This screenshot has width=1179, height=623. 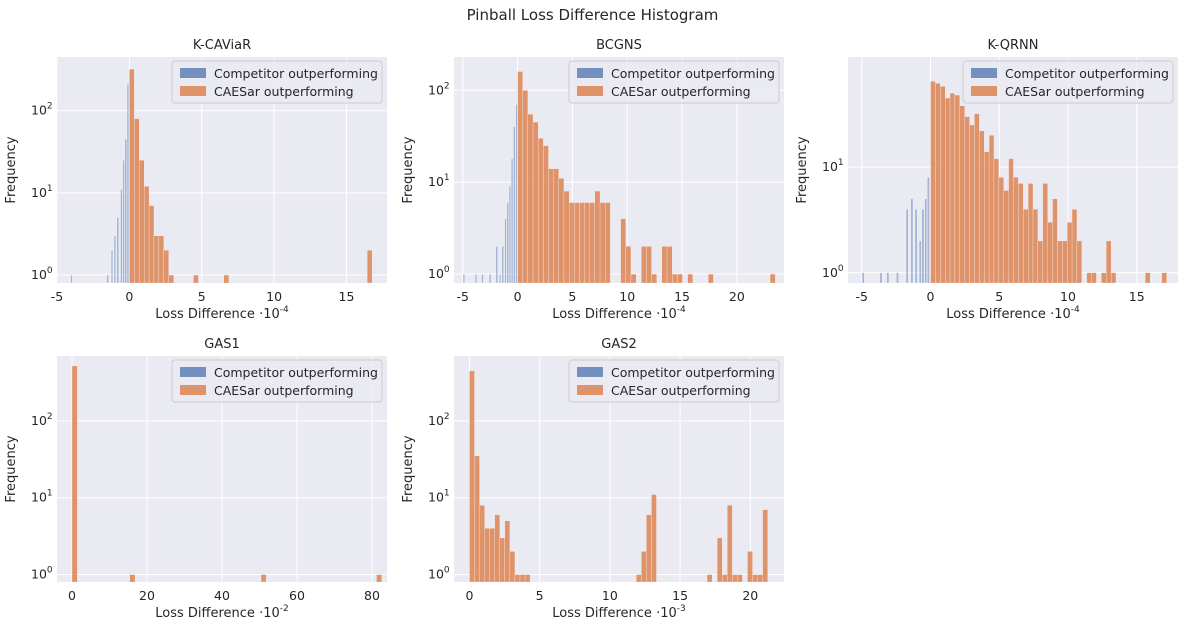 What do you see at coordinates (222, 45) in the screenshot?
I see `subplot-title: K-CAViaR` at bounding box center [222, 45].